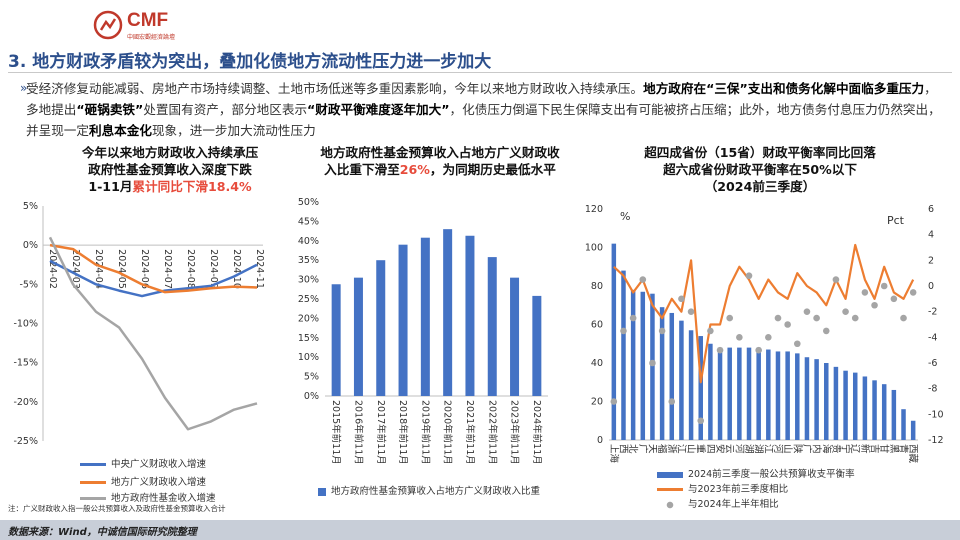 This screenshot has width=960, height=540. What do you see at coordinates (597, 363) in the screenshot?
I see `chart3-left-tick-label: 40` at bounding box center [597, 363].